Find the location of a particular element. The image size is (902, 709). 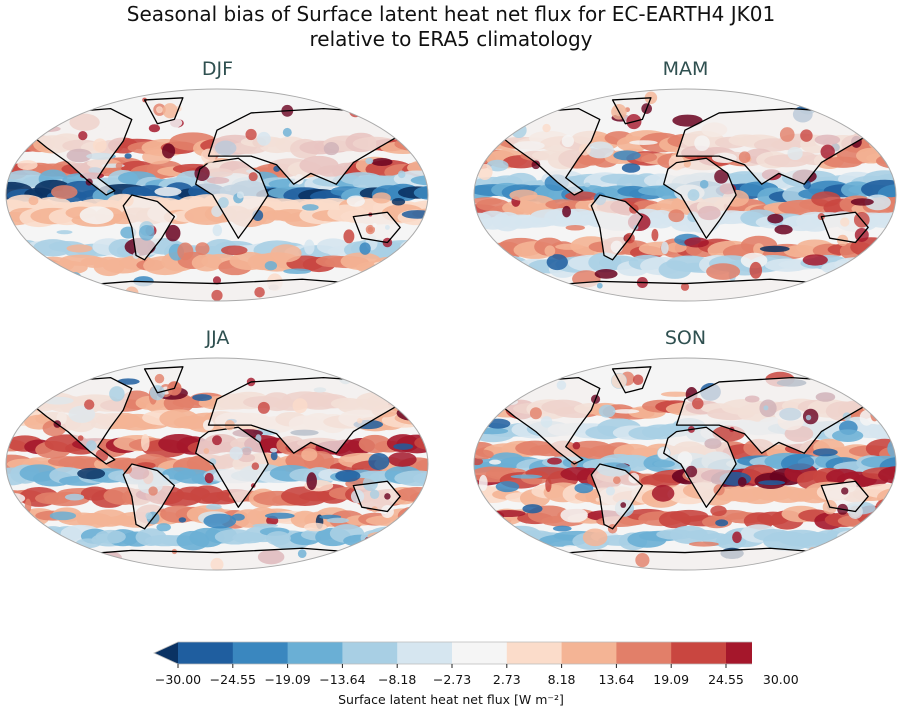

map-boundary is located at coordinates (217, 464).